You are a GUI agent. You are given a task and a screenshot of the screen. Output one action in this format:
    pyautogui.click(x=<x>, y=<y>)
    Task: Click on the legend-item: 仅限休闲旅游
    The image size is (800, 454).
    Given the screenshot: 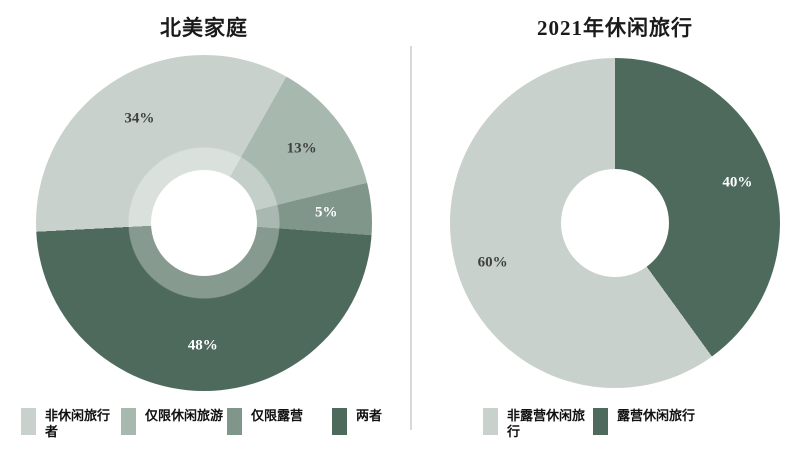 What is the action you would take?
    pyautogui.click(x=172, y=421)
    